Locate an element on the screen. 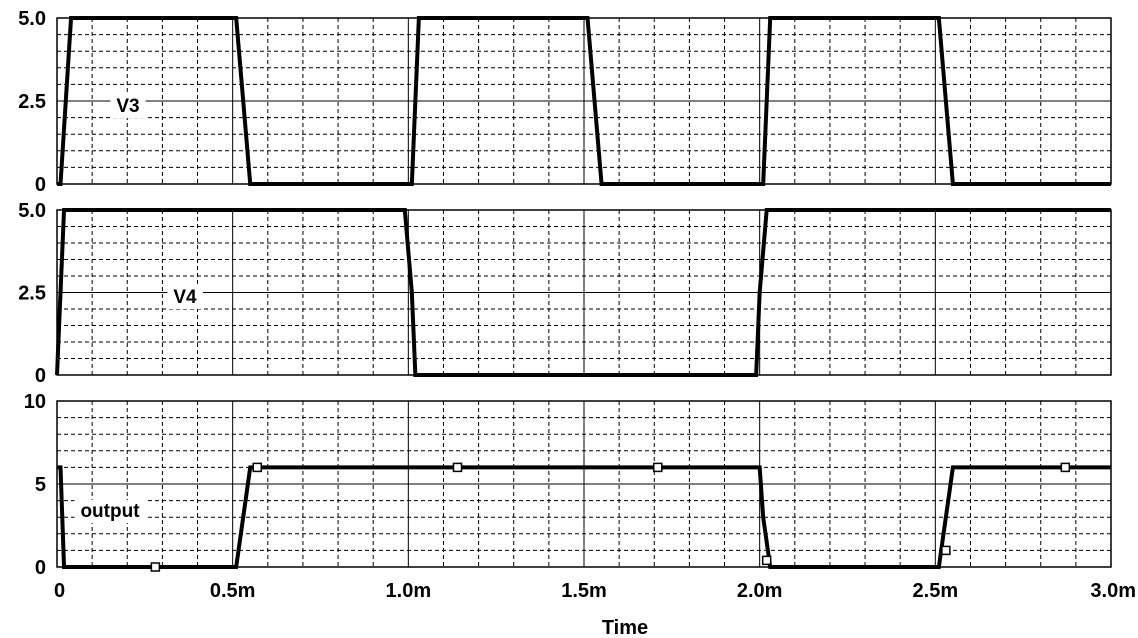  x-tick-label: 0 is located at coordinates (59, 591).